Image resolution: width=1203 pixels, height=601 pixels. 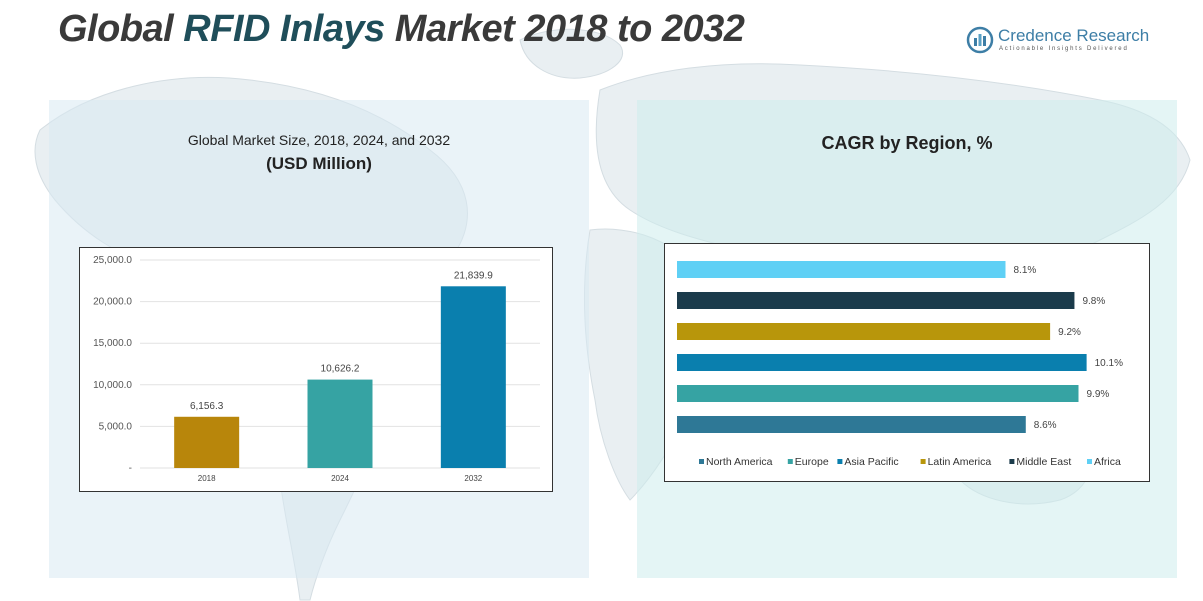 What do you see at coordinates (1045, 425) in the screenshot?
I see `hbar-value-label: 8.6%` at bounding box center [1045, 425].